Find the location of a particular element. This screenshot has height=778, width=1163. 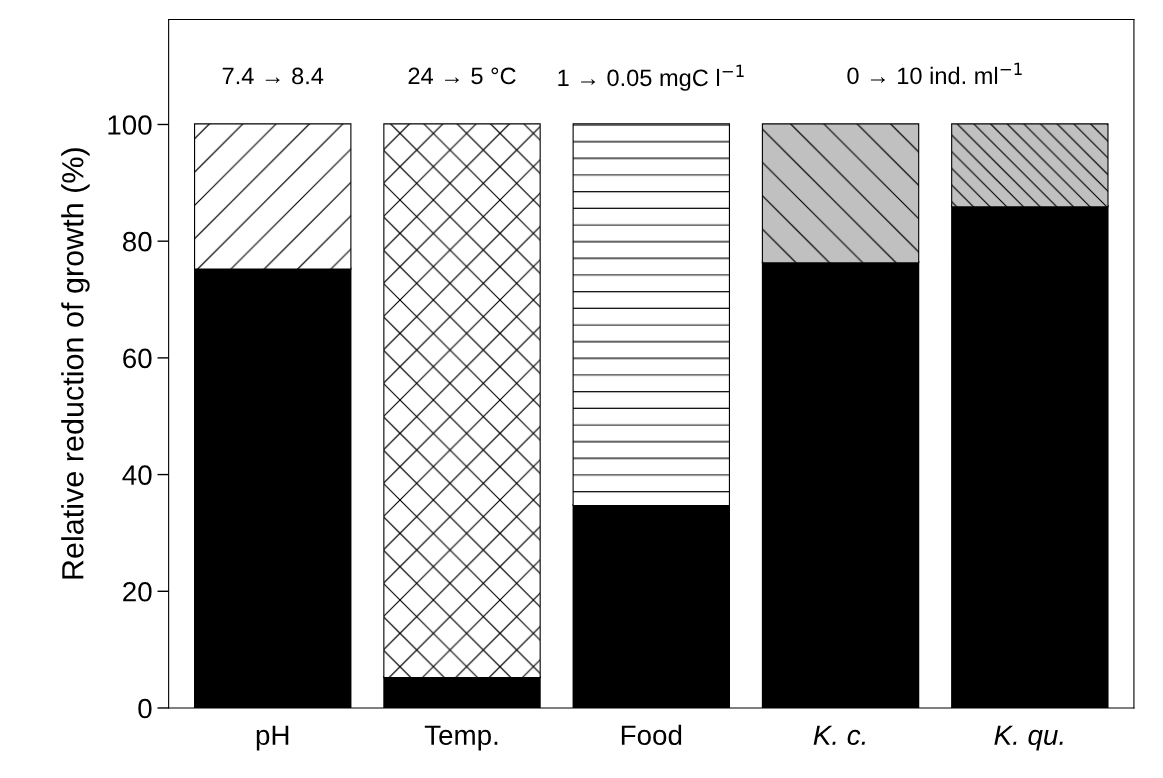

y-tick-label: 0 is located at coordinates (145, 708).